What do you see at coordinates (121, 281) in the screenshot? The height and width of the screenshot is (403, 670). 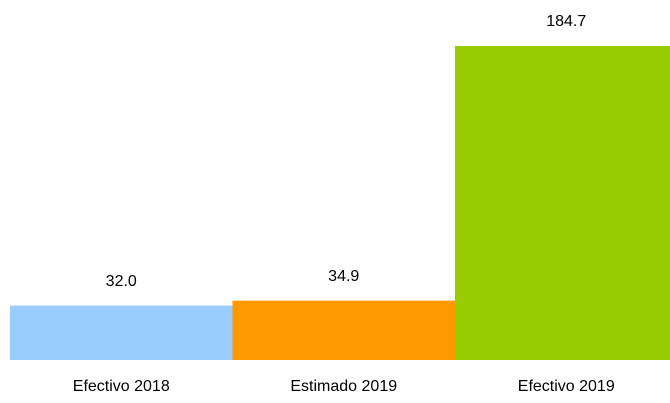 I see `value-label: 32.0` at bounding box center [121, 281].